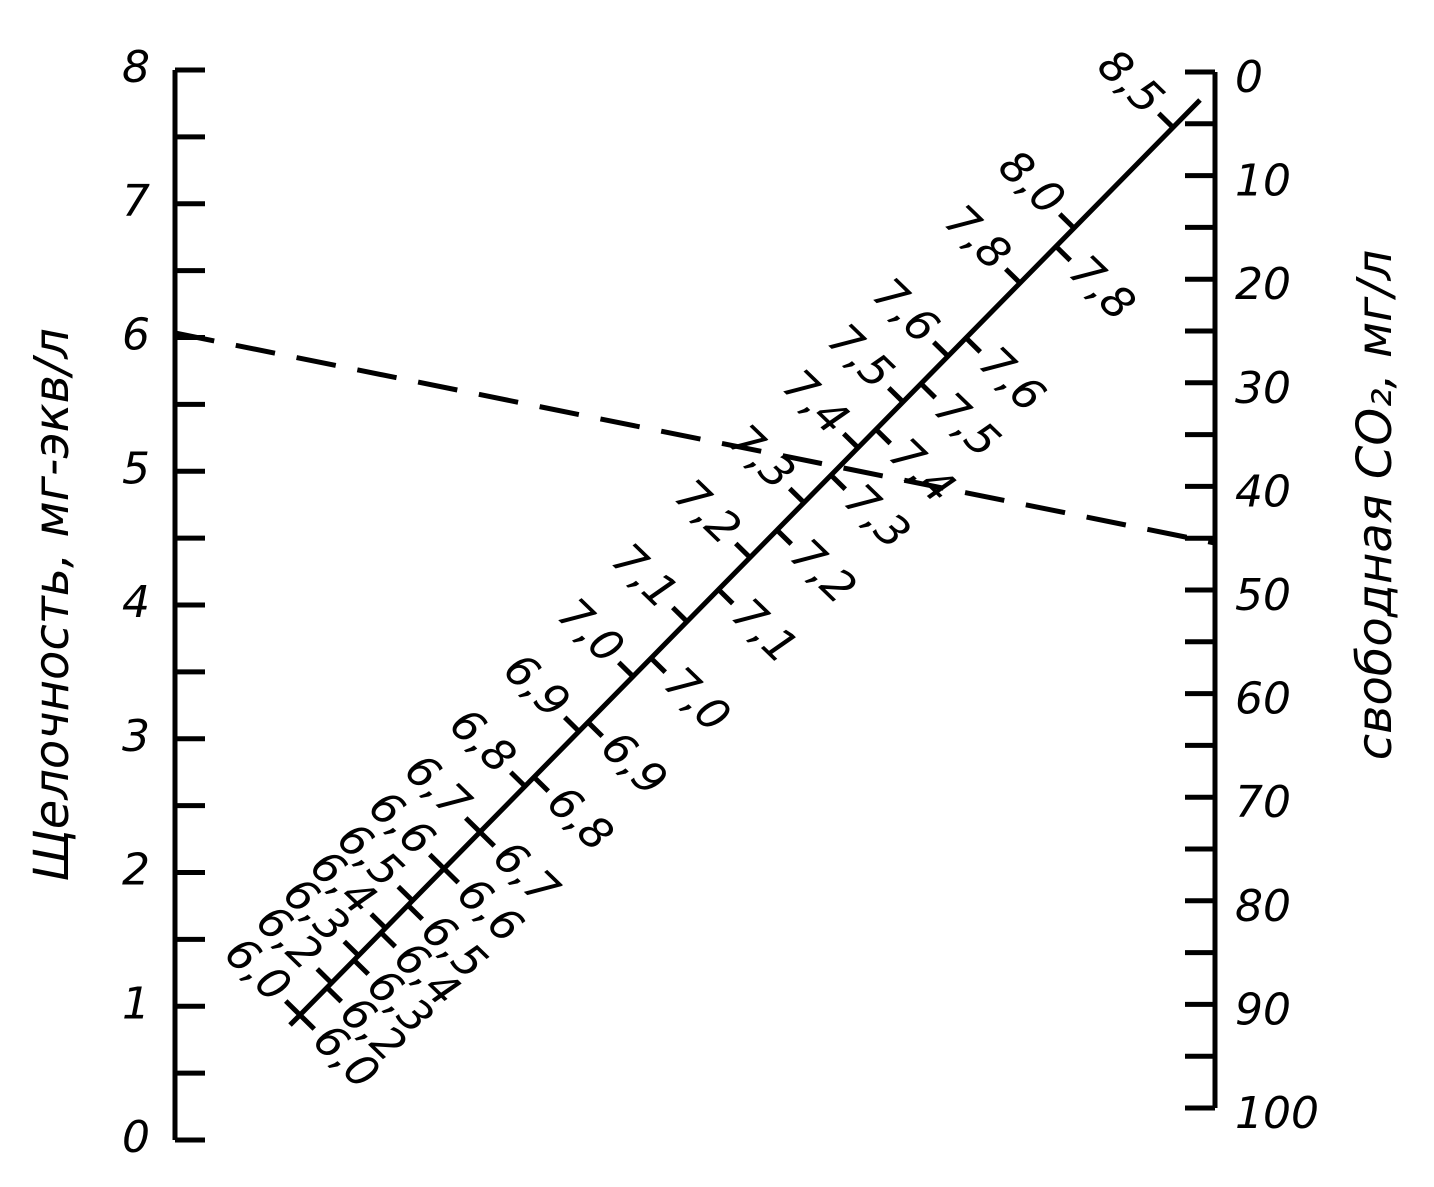 This screenshot has height=1187, width=1434. Describe the element at coordinates (823, 571) in the screenshot. I see `ph-lower-label: 7,2` at that location.